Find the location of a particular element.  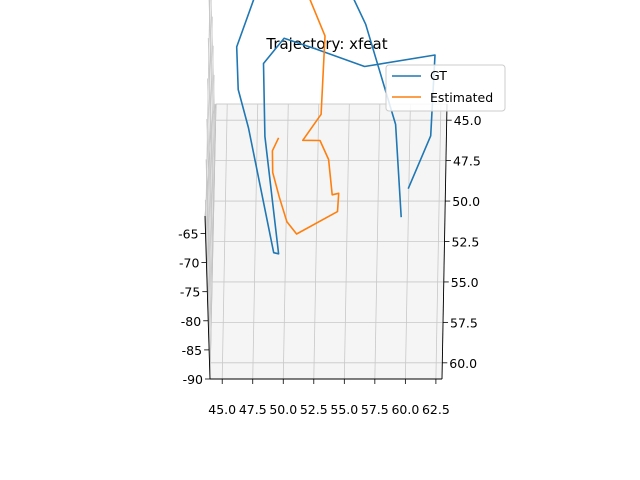

legend-label-estimated: Estimated is located at coordinates (461, 97).